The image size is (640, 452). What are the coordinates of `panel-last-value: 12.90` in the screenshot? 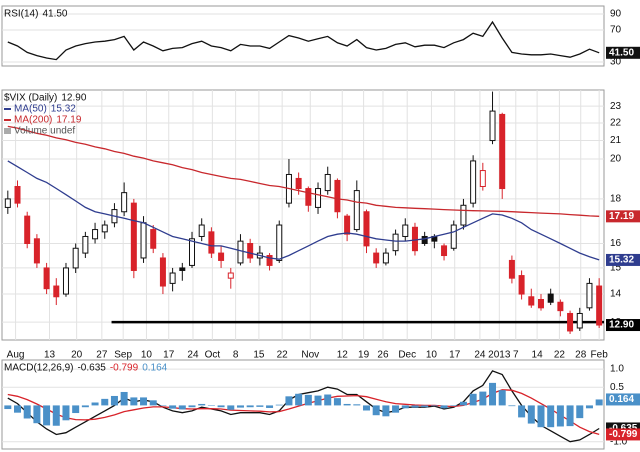 It's located at (73, 98).